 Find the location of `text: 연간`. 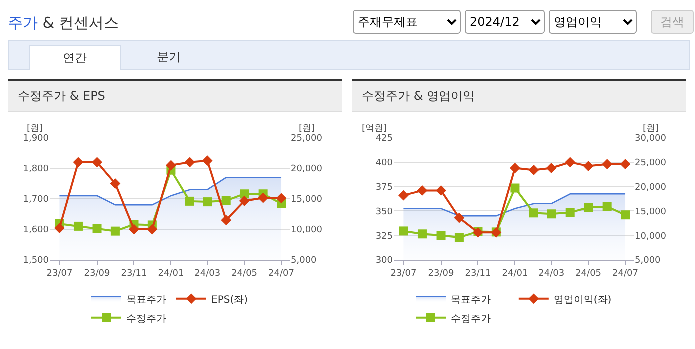

text: 연간 is located at coordinates (75, 57).